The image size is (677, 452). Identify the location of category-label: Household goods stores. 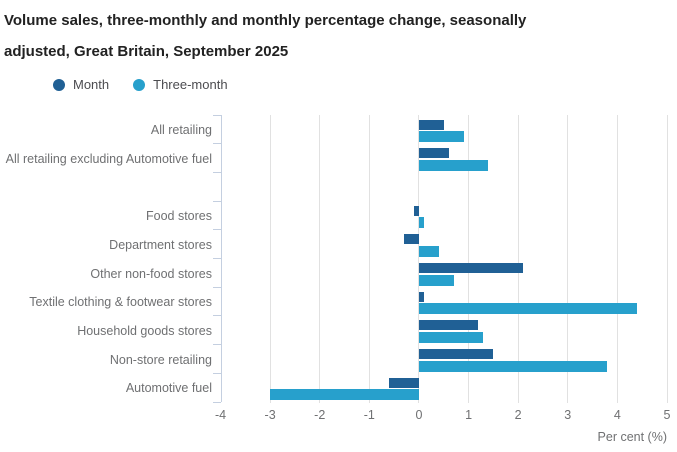
(144, 330).